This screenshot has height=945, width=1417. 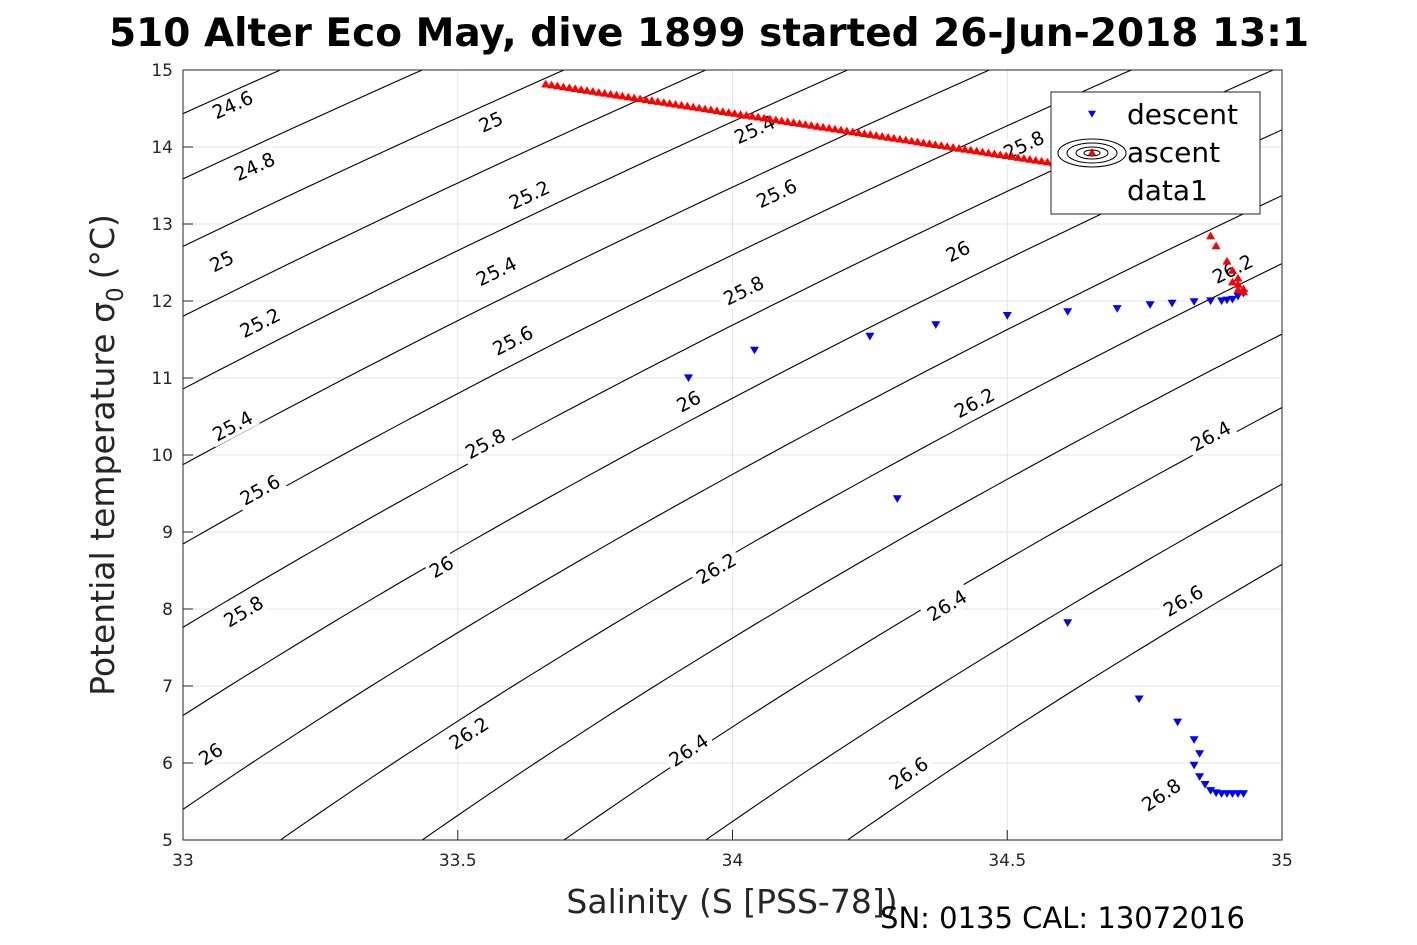 I want to click on footer-serial: SN: 0135 CAL: 13072016, so click(x=1062, y=918).